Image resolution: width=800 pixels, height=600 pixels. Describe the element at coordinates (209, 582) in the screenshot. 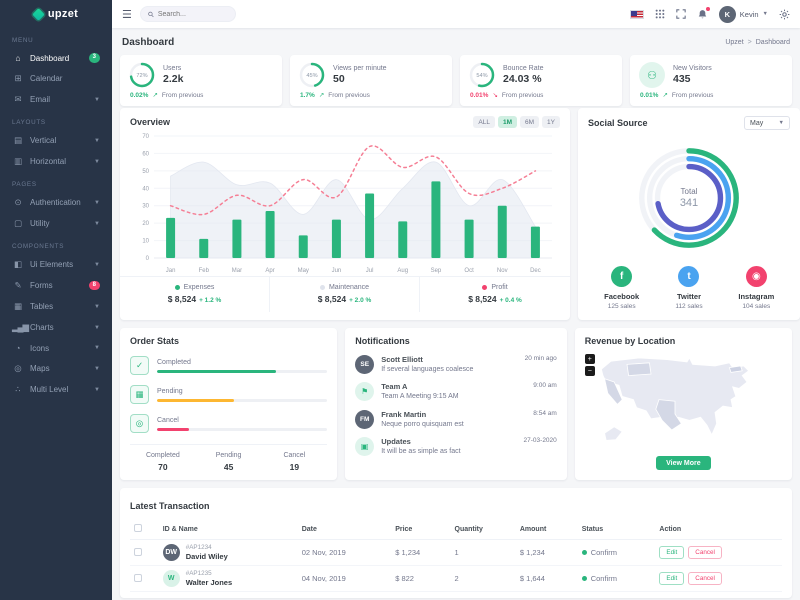

I see `customer-name: Walter Jones` at that location.